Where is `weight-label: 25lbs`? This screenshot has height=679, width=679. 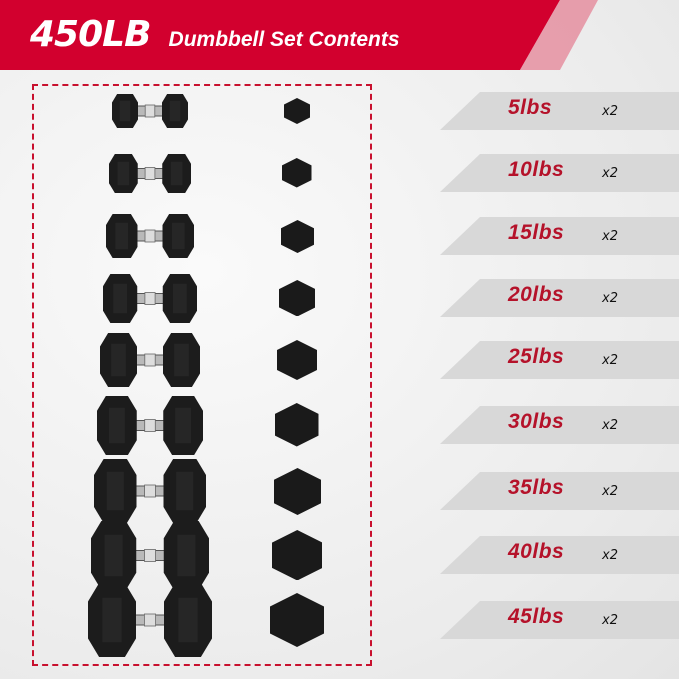
weight-label: 25lbs is located at coordinates (536, 356).